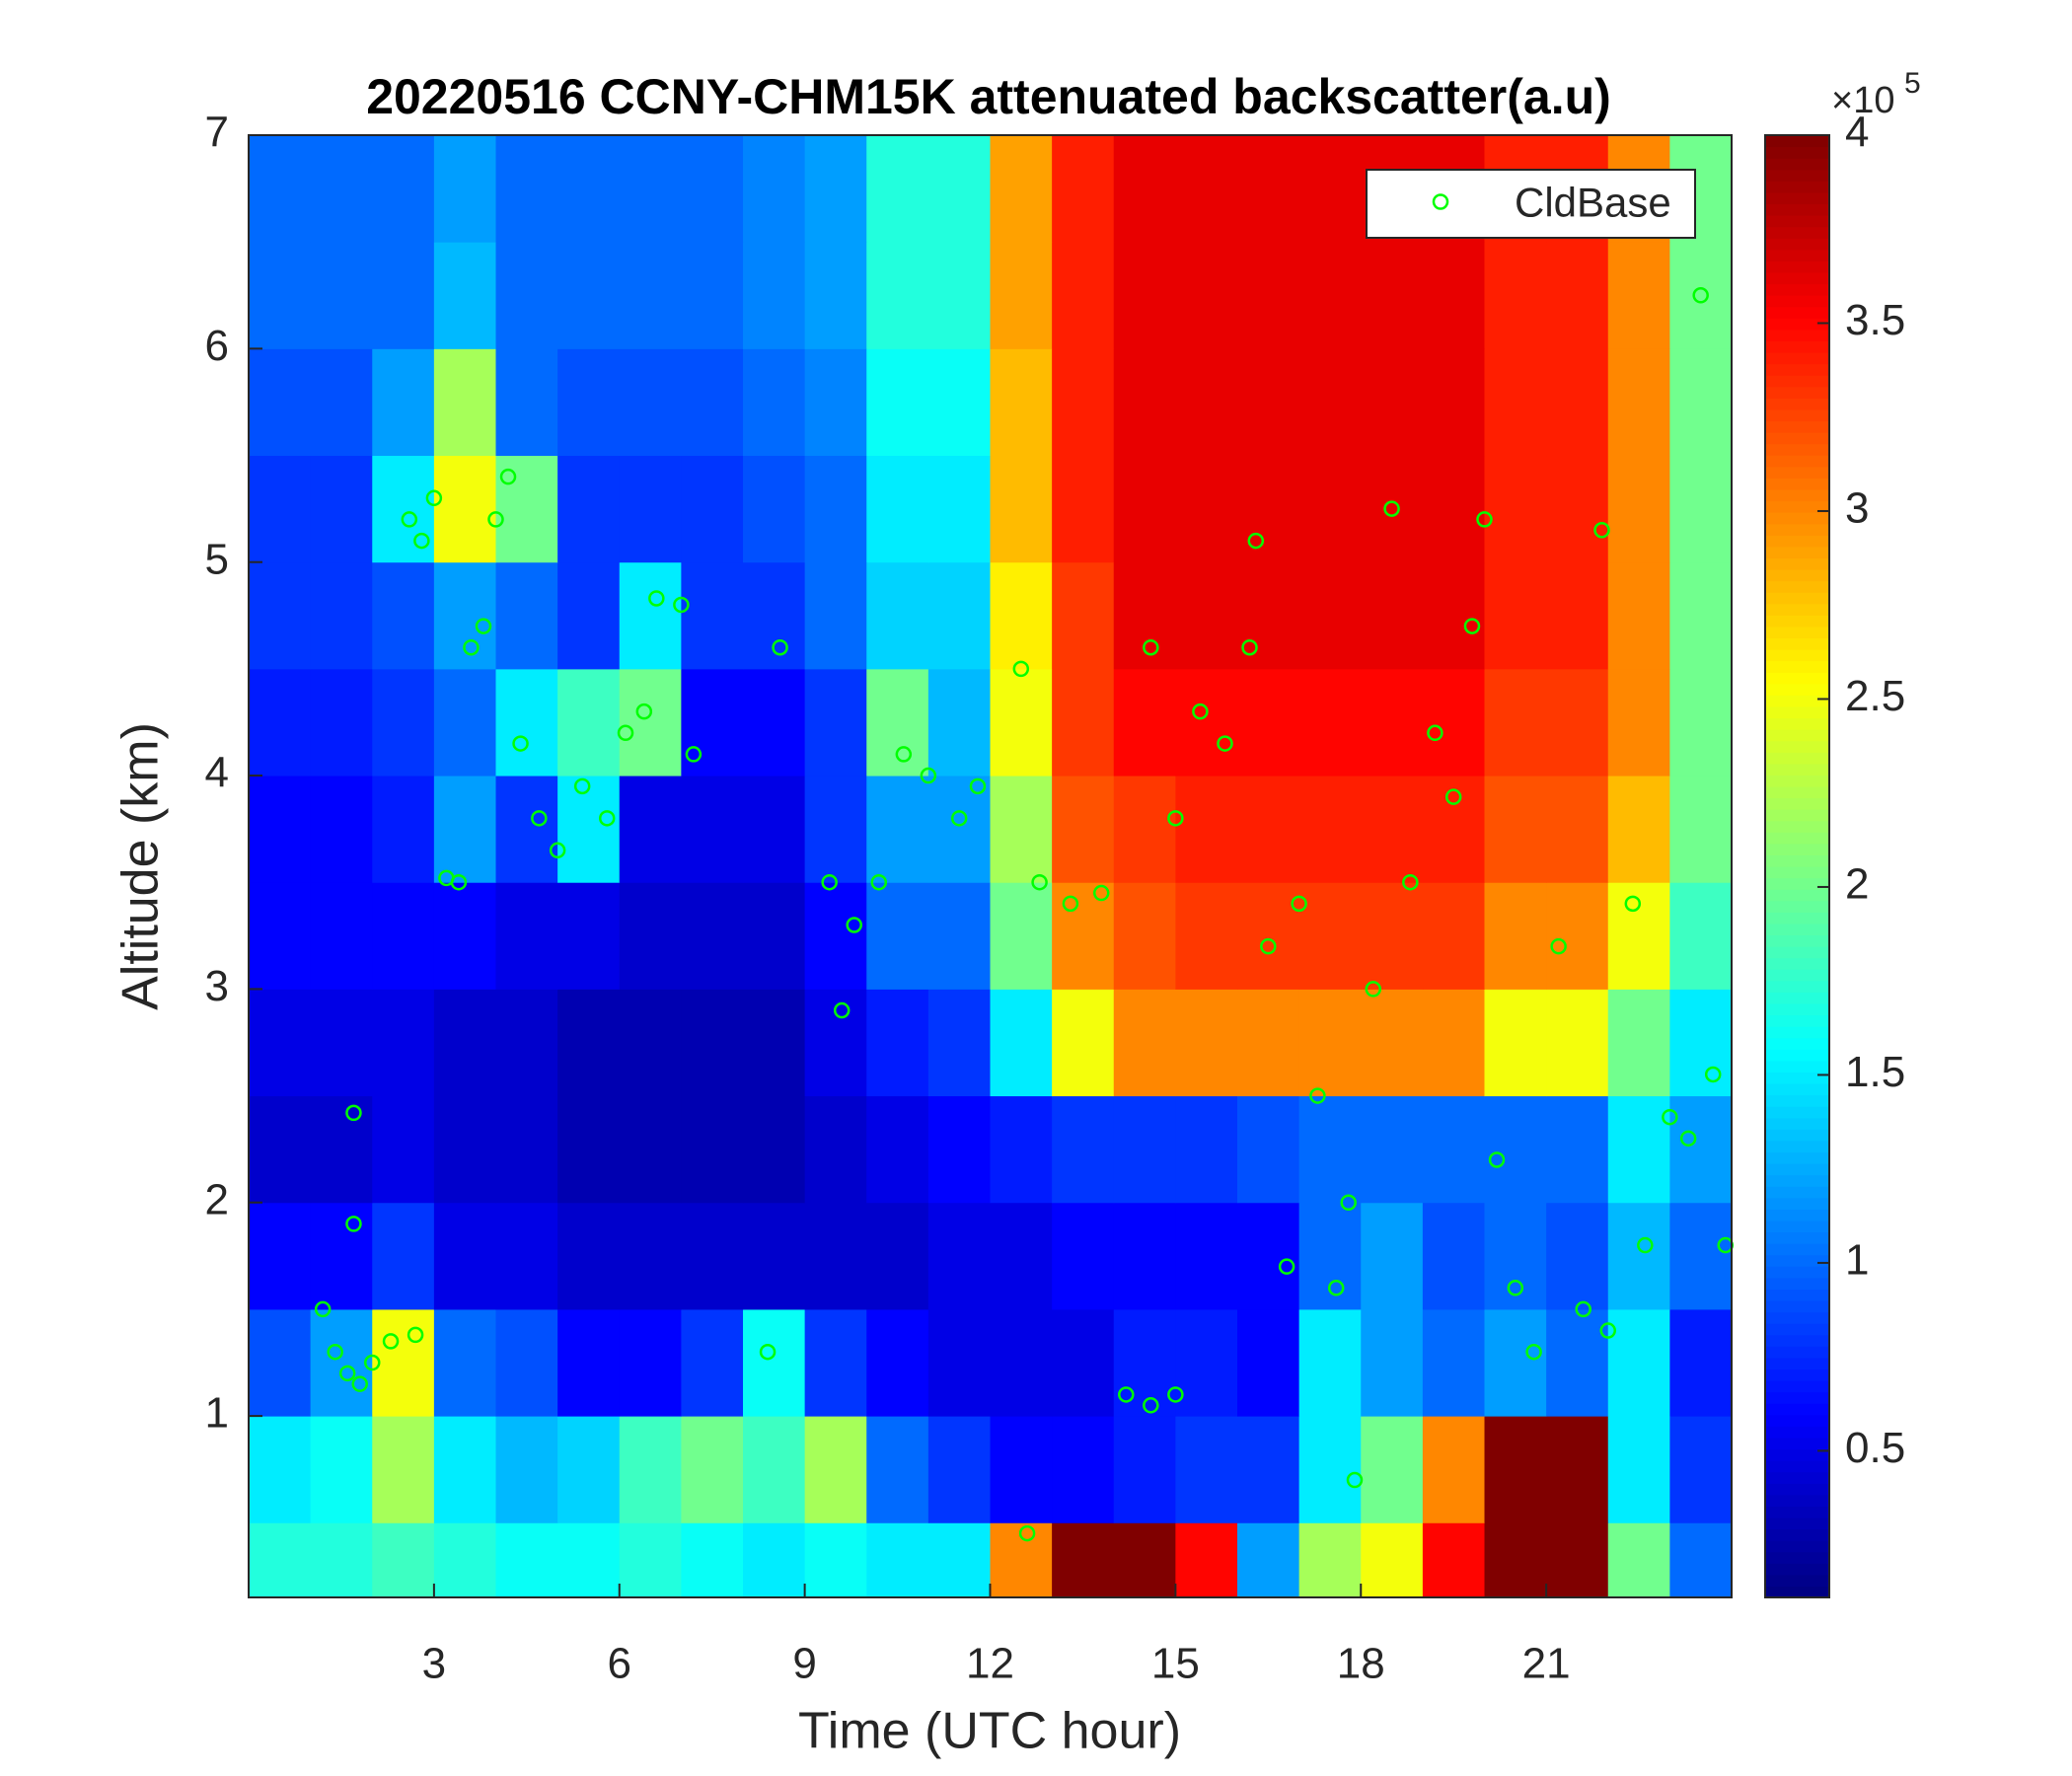 The image size is (2072, 1776). Describe the element at coordinates (1857, 133) in the screenshot. I see `colorbar-tick-label: 4` at that location.